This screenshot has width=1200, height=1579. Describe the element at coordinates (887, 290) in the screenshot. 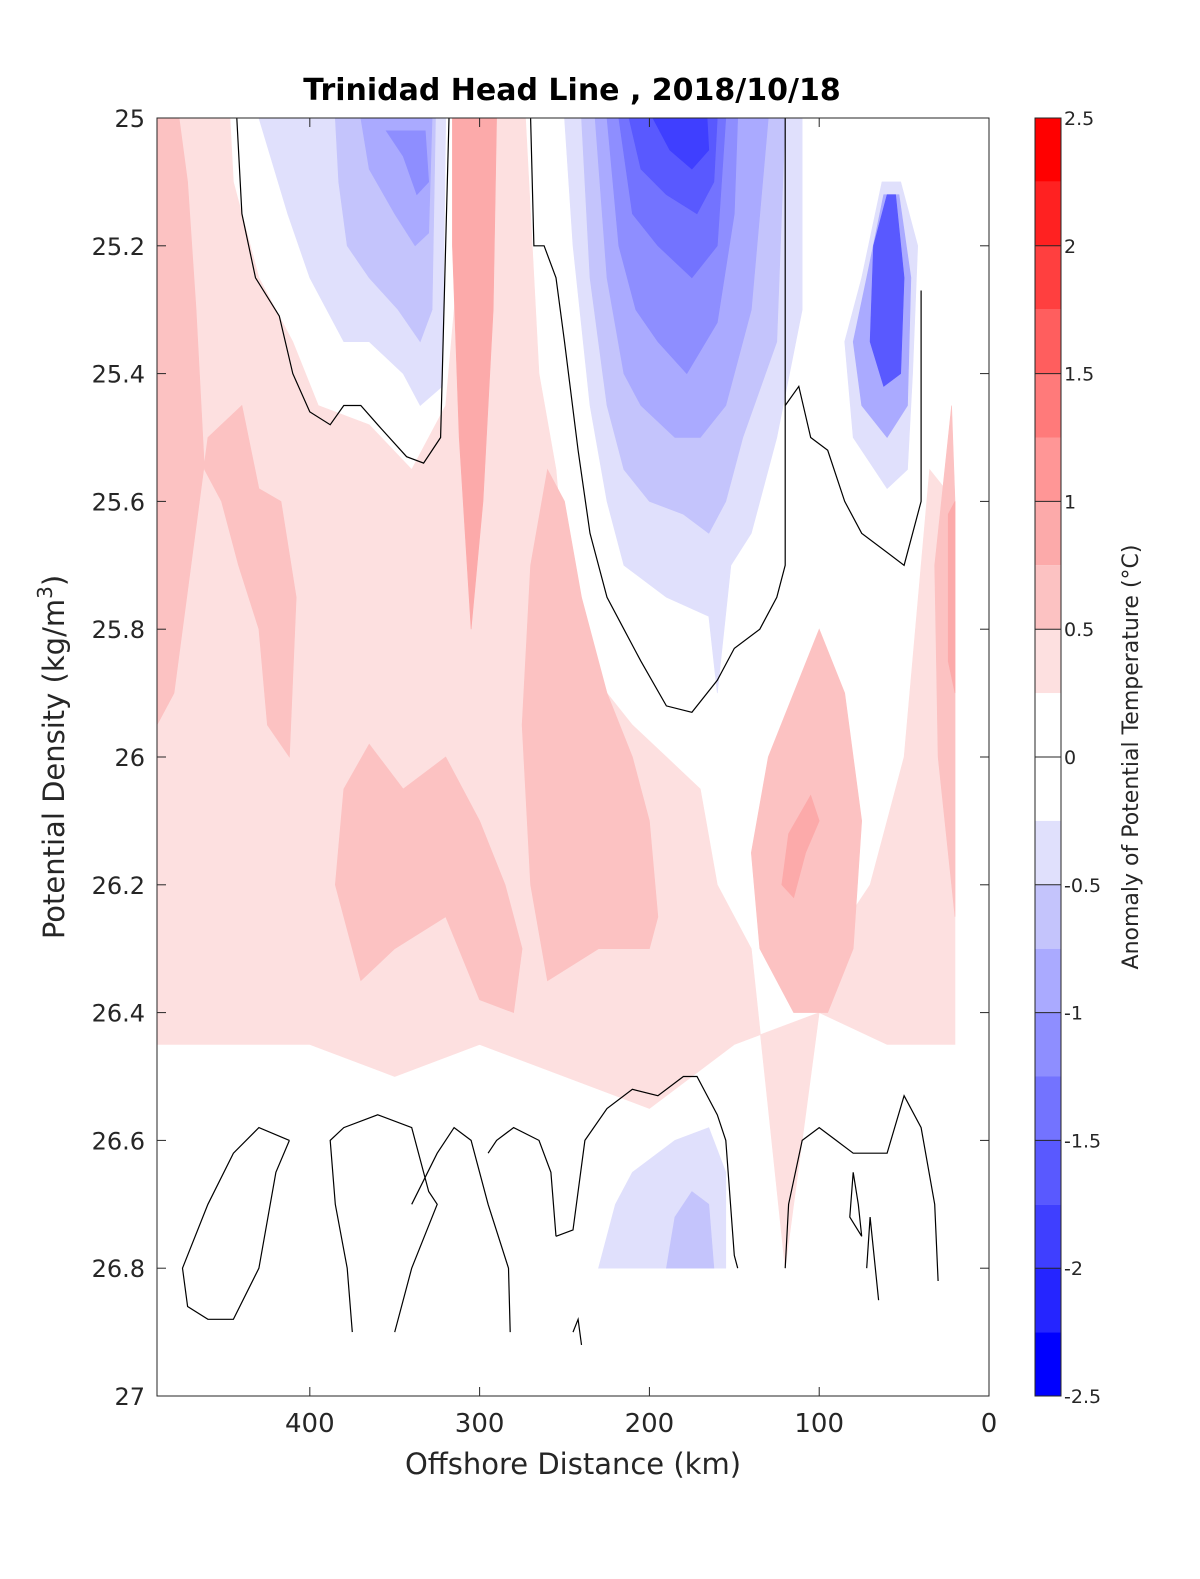

I see `cold-anomaly-nearshore-core` at that location.